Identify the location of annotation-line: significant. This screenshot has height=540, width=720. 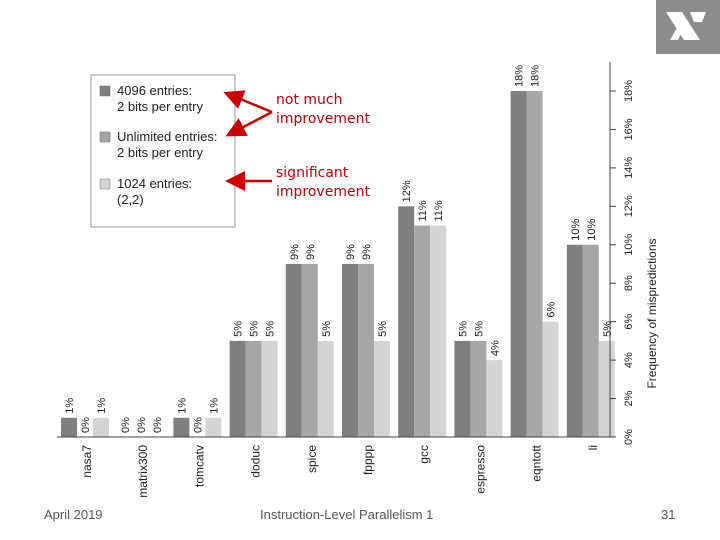
(312, 173).